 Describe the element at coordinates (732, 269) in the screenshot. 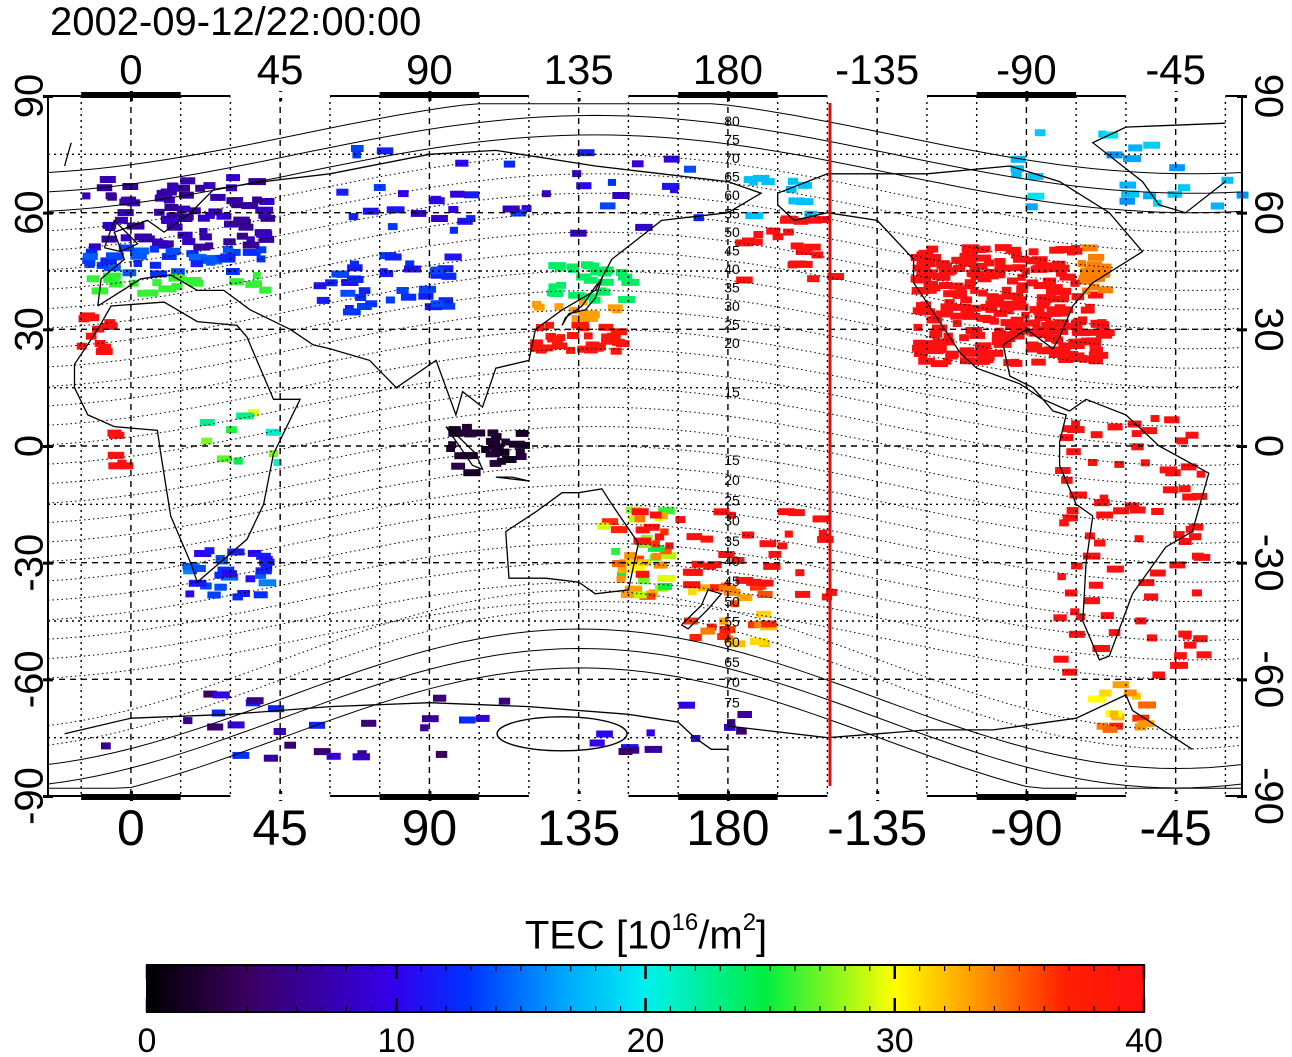

I see `contour-label: 40` at that location.